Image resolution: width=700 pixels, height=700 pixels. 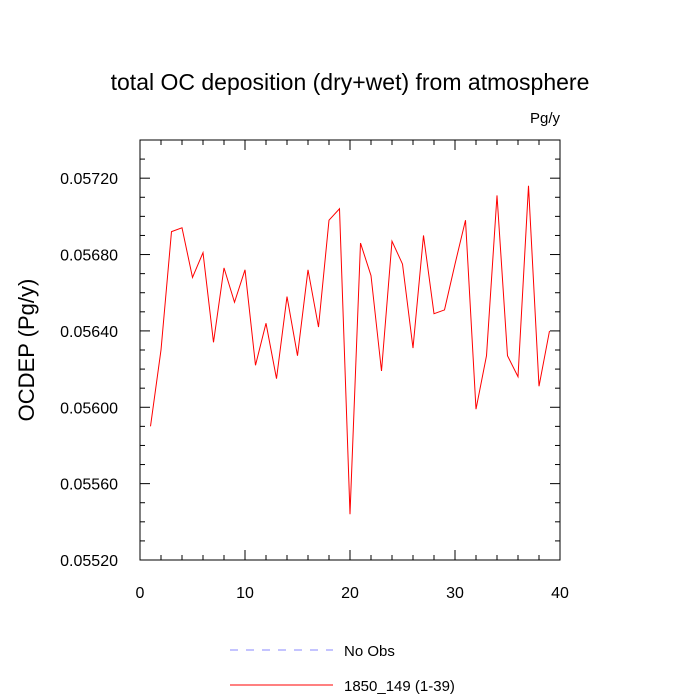 What do you see at coordinates (342, 669) in the screenshot?
I see `legend: No Obs 1850_149 (1-39)` at bounding box center [342, 669].